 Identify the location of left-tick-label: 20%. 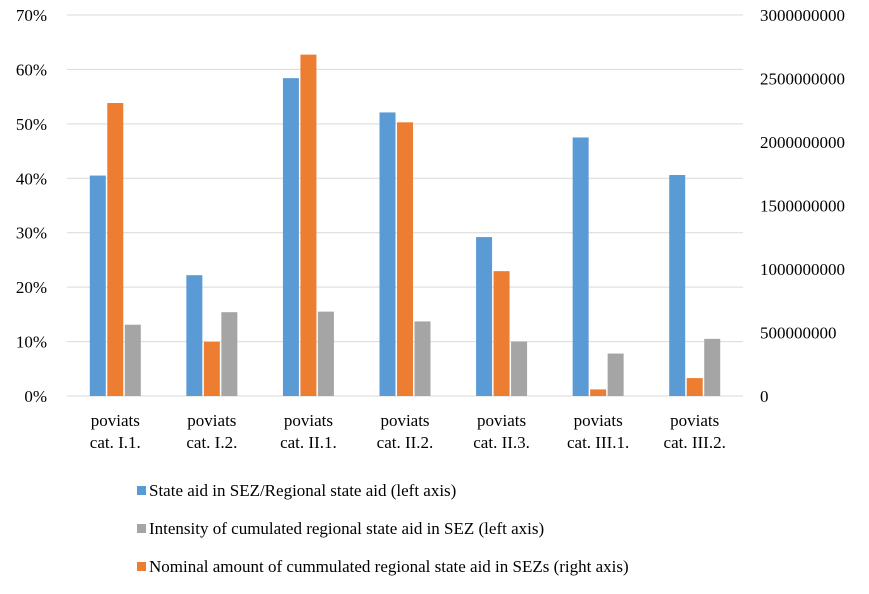
(31, 287).